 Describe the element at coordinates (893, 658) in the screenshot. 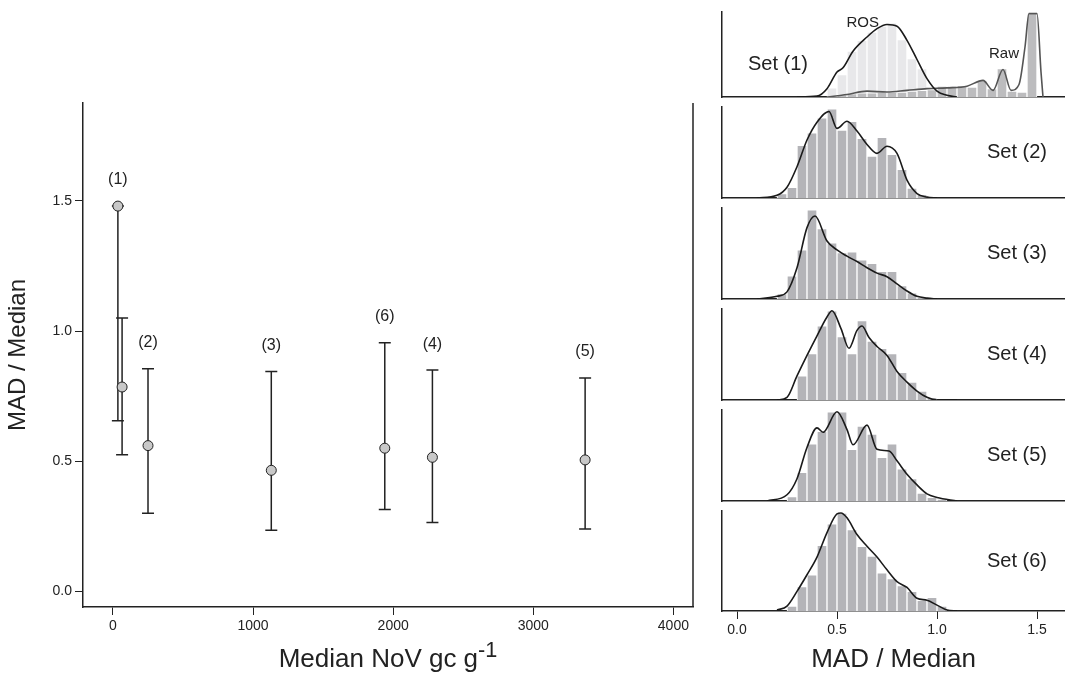

I see `x-axis-title: MAD / Median` at that location.